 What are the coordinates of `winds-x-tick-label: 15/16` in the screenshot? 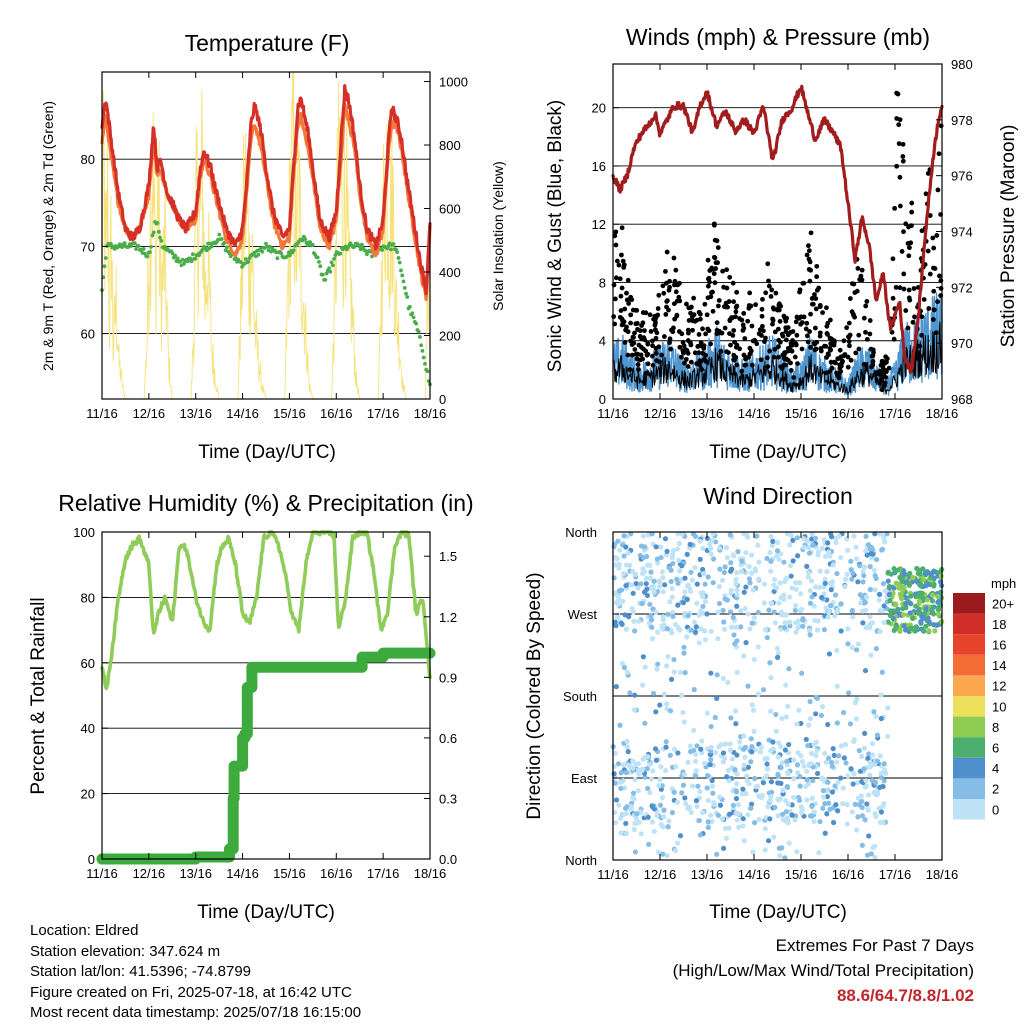 It's located at (801, 413).